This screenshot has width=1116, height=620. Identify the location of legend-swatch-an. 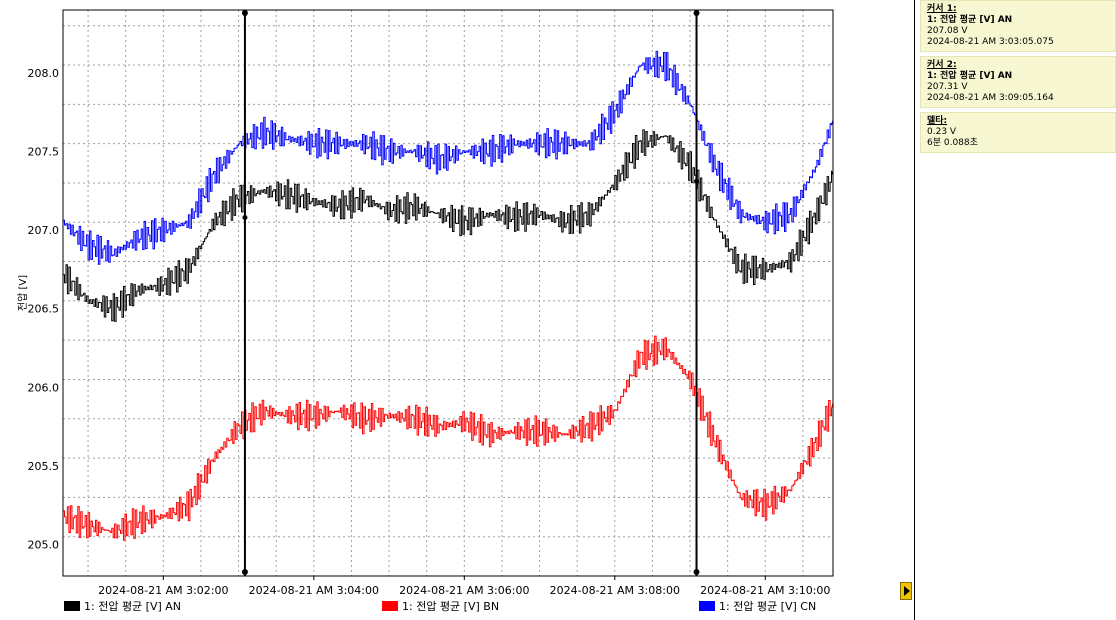
(72, 606).